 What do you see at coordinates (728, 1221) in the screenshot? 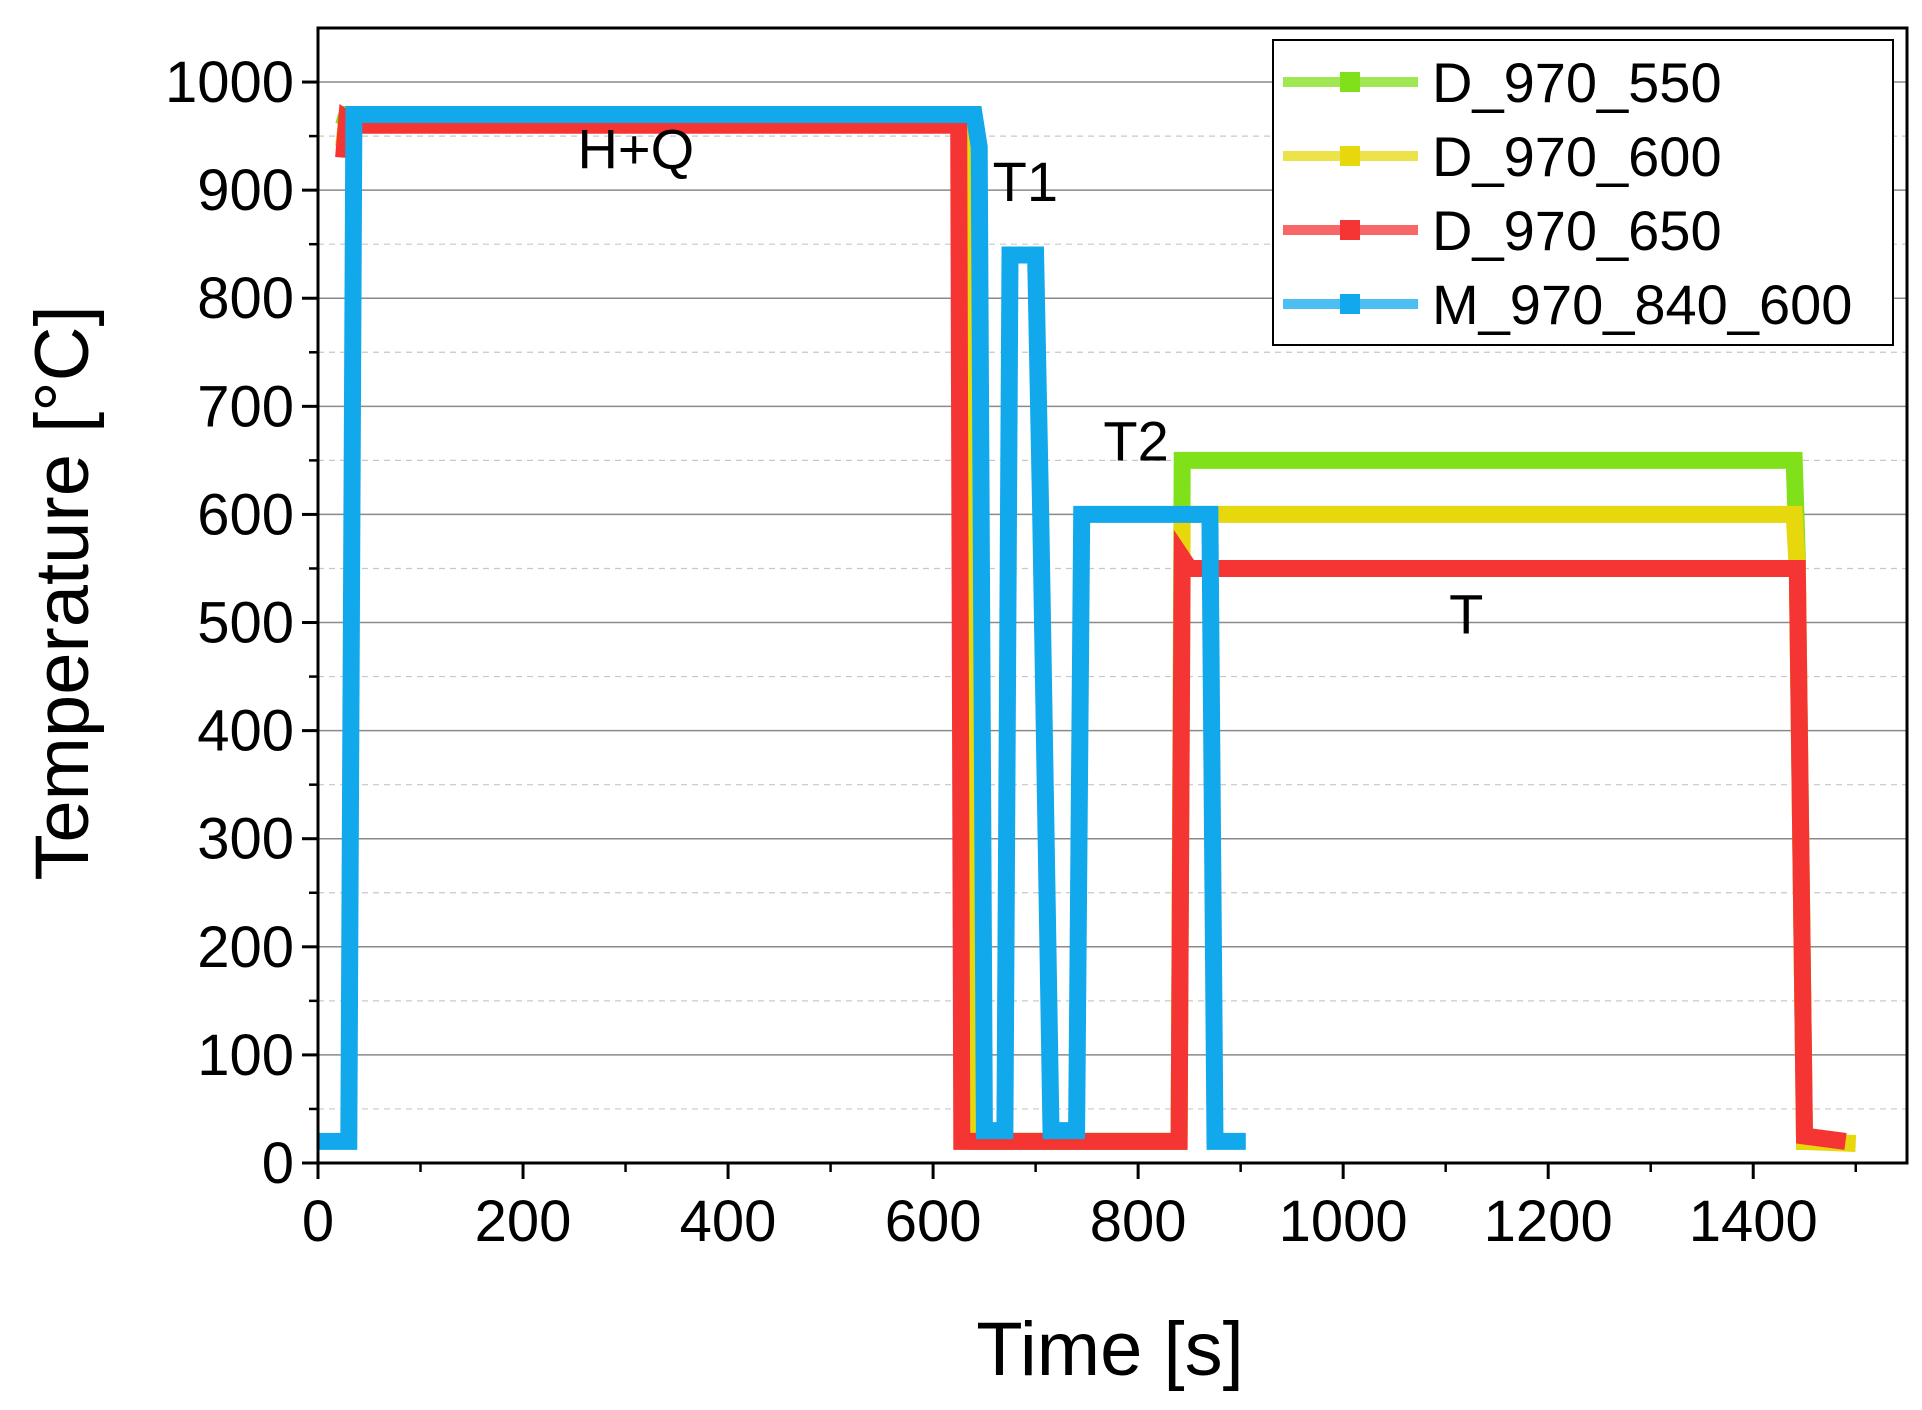
I see `x-tick-label: 400` at bounding box center [728, 1221].